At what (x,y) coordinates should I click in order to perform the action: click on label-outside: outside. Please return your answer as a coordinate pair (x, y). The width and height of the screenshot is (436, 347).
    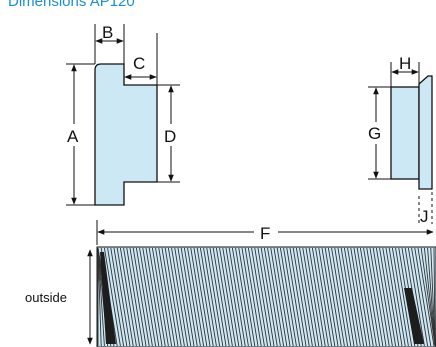
    Looking at the image, I should click on (46, 297).